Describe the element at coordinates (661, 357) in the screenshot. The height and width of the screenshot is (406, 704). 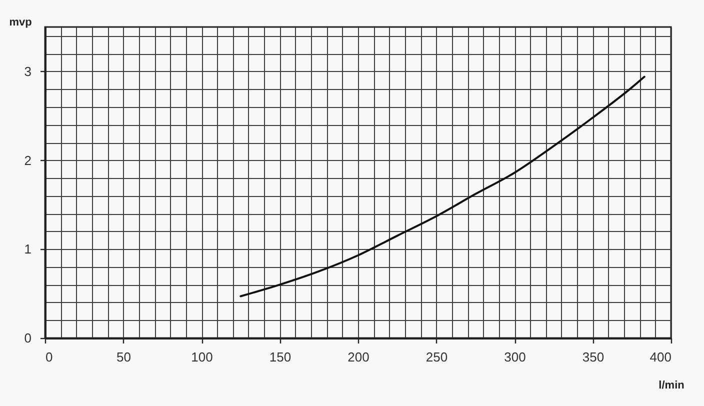
I see `x-tick-label: 400` at that location.